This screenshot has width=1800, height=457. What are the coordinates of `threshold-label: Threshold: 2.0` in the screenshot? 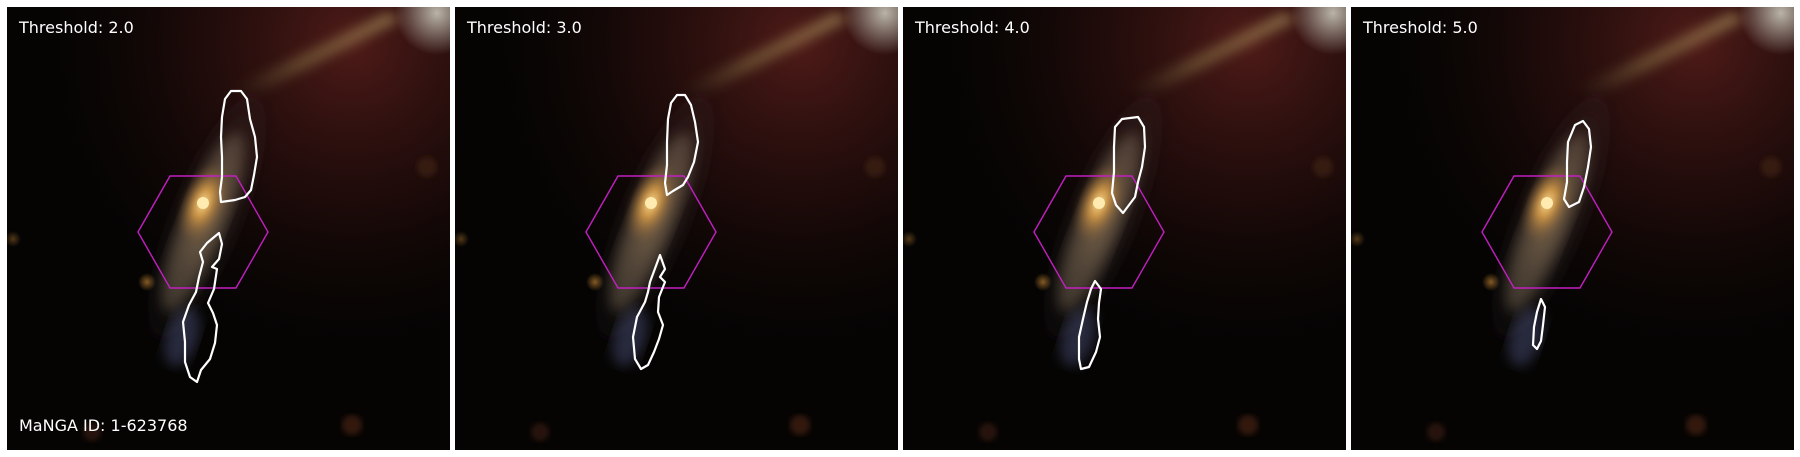 It's located at (76, 27).